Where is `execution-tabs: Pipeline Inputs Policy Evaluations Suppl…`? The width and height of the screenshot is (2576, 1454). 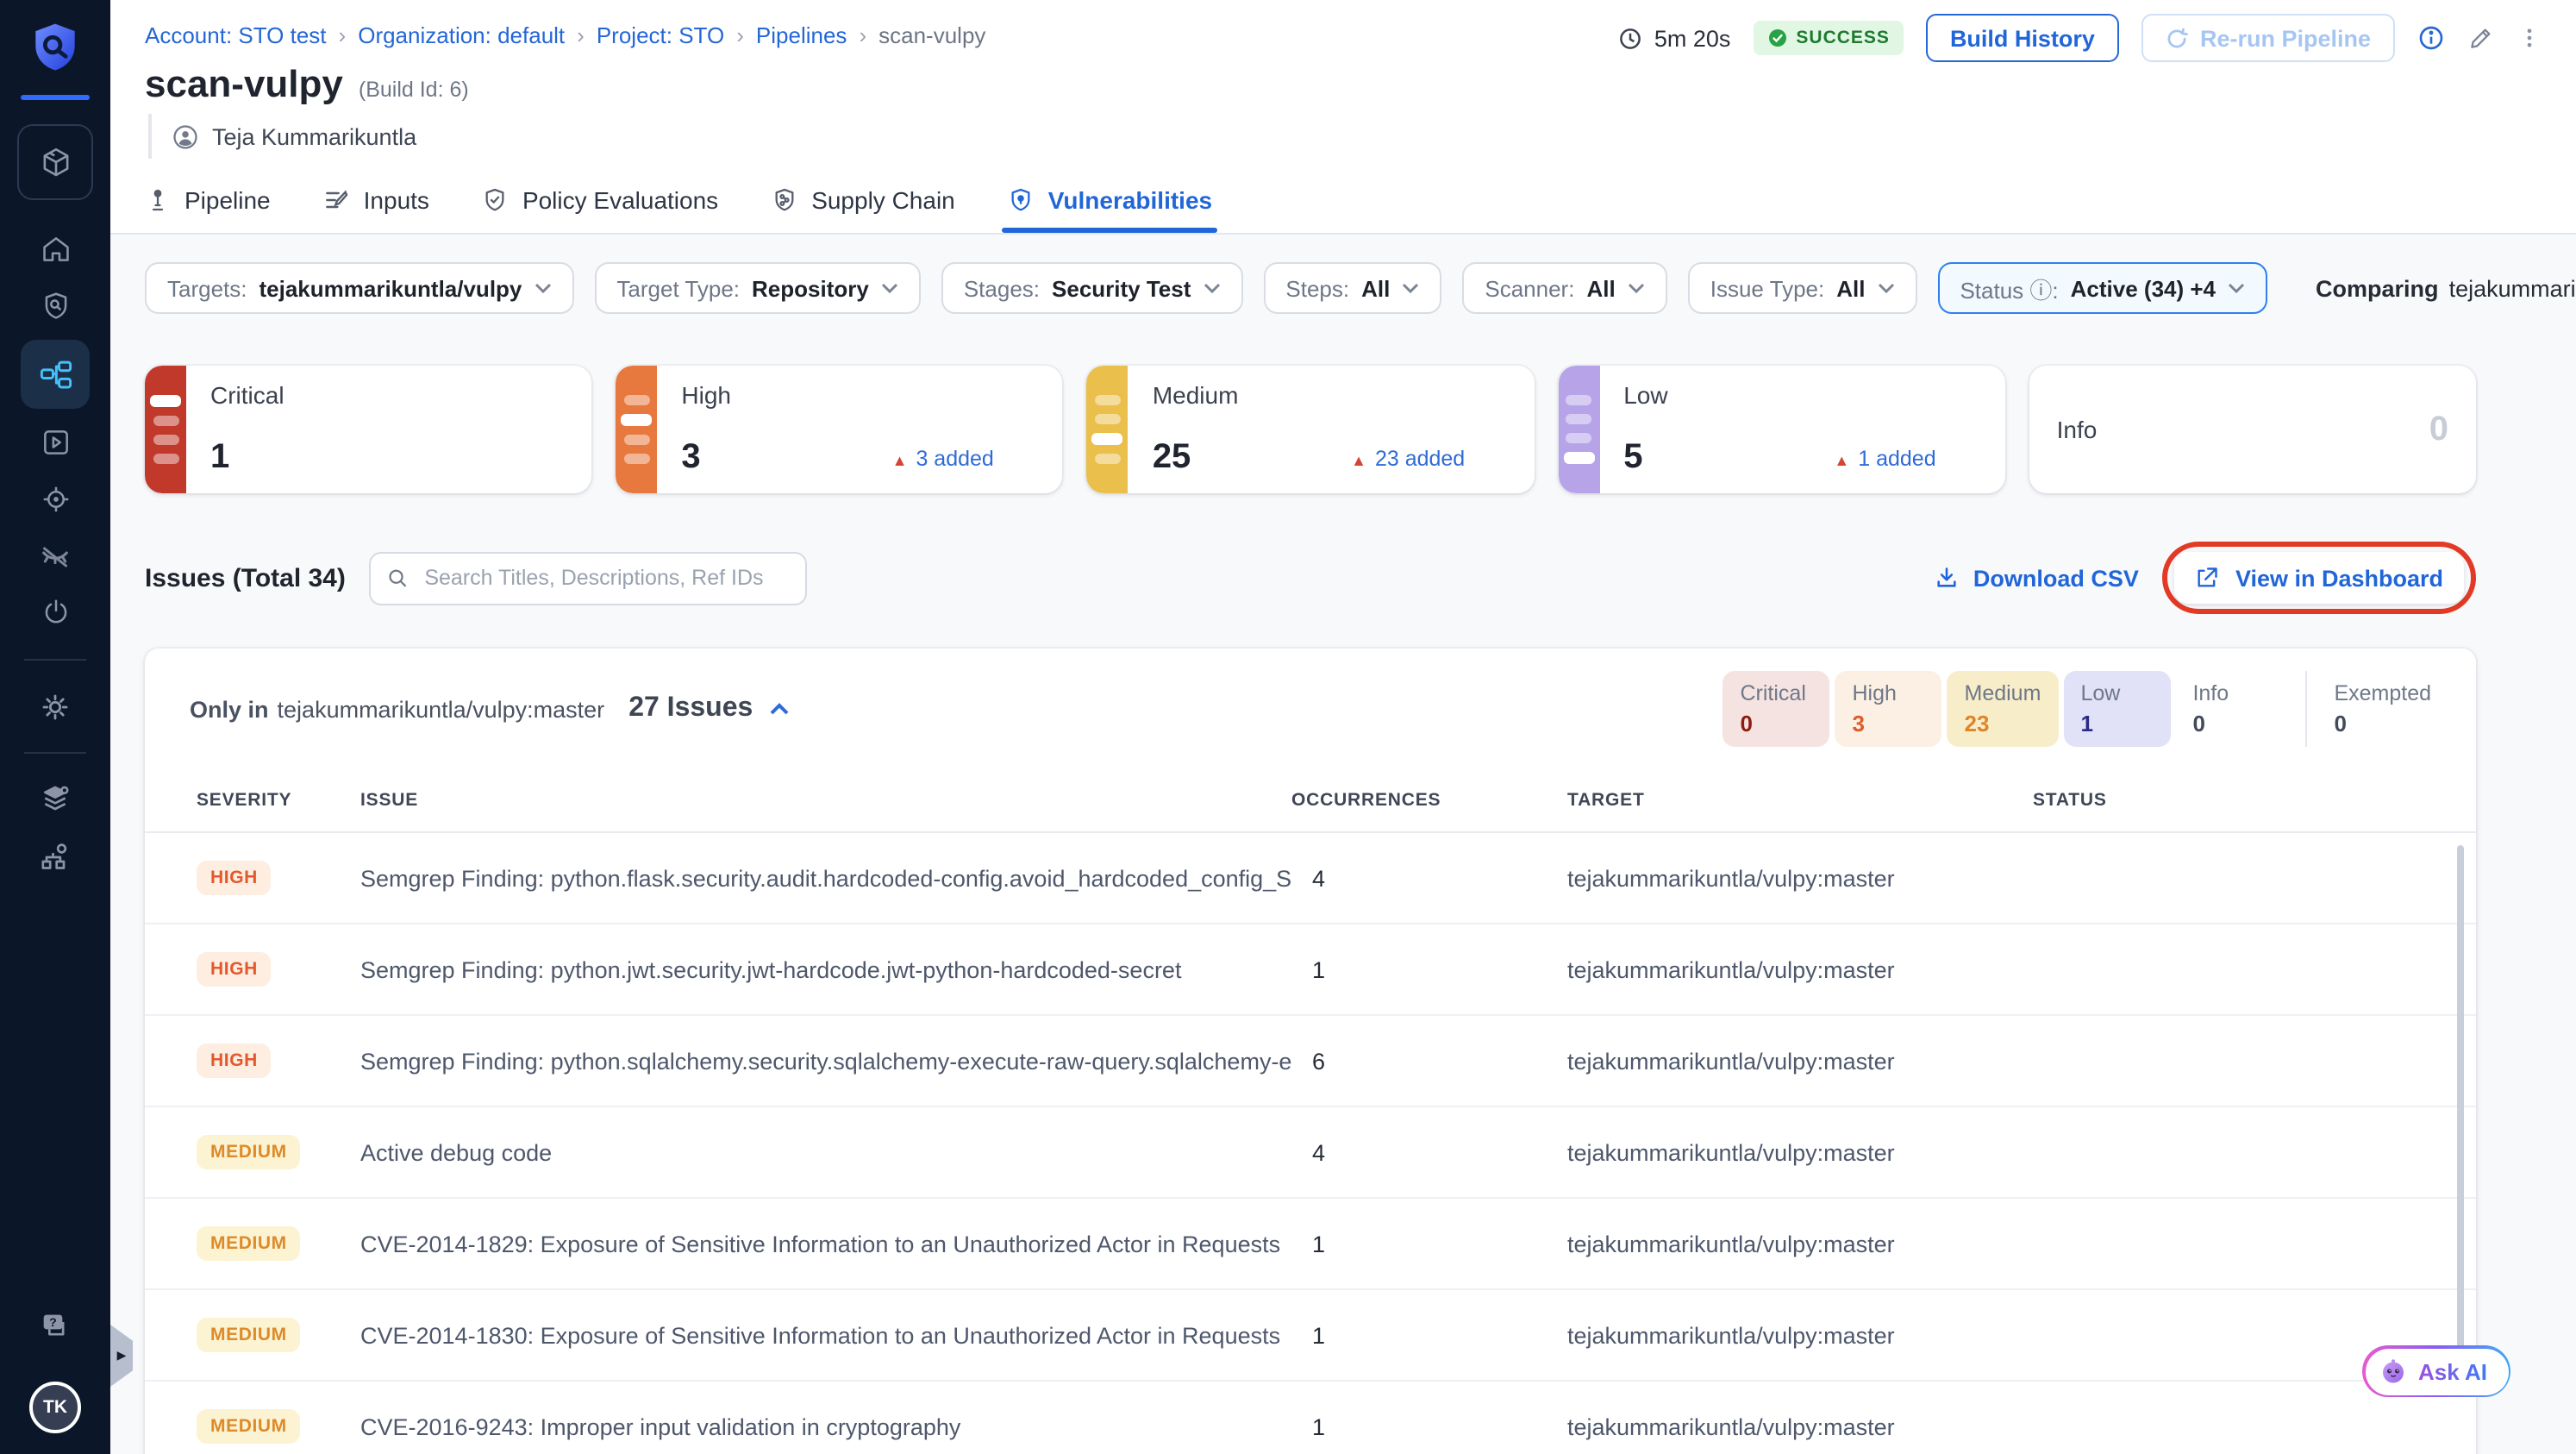 execution-tabs: Pipeline Inputs Policy Evaluations Suppl… is located at coordinates (681, 200).